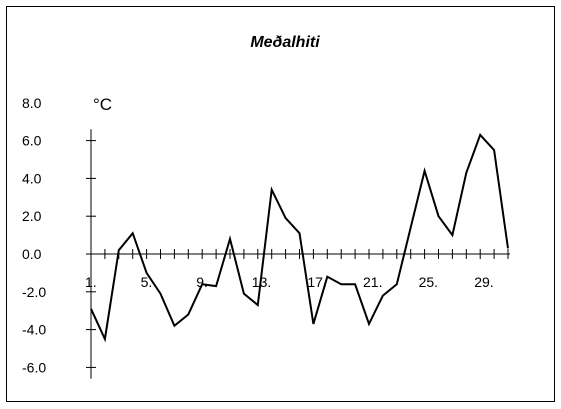 This screenshot has height=409, width=561. Describe the element at coordinates (316, 282) in the screenshot. I see `x-tick-label: 17.` at that location.